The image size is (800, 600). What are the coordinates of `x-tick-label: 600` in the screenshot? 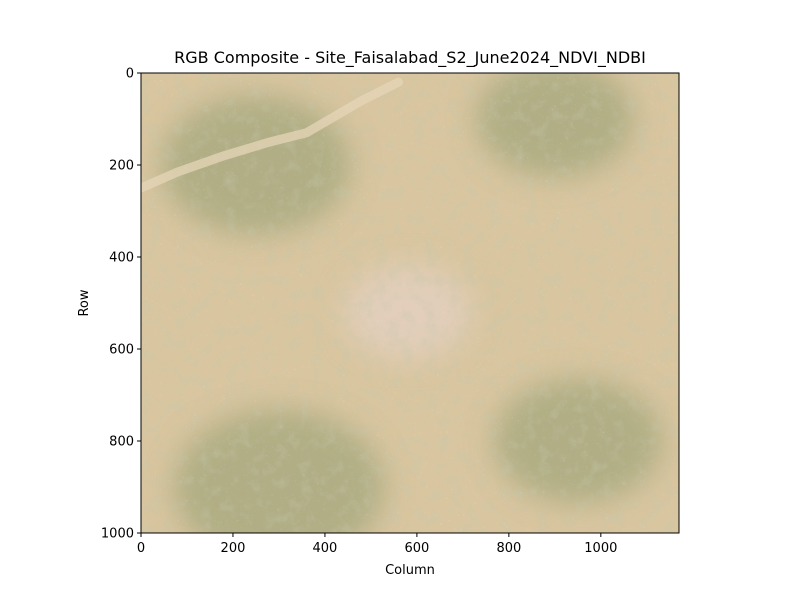 It's located at (416, 548).